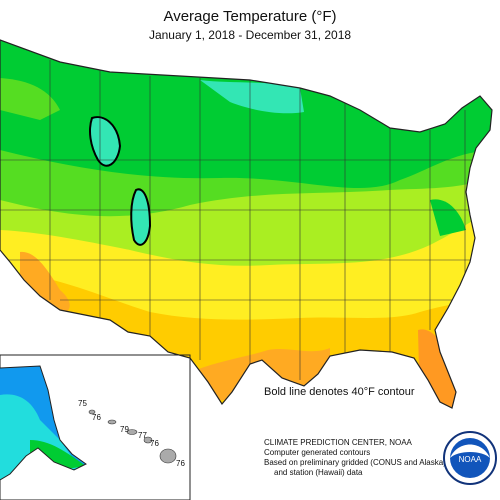 The height and width of the screenshot is (500, 500). Describe the element at coordinates (142, 435) in the screenshot. I see `hawaii-label: 77` at that location.